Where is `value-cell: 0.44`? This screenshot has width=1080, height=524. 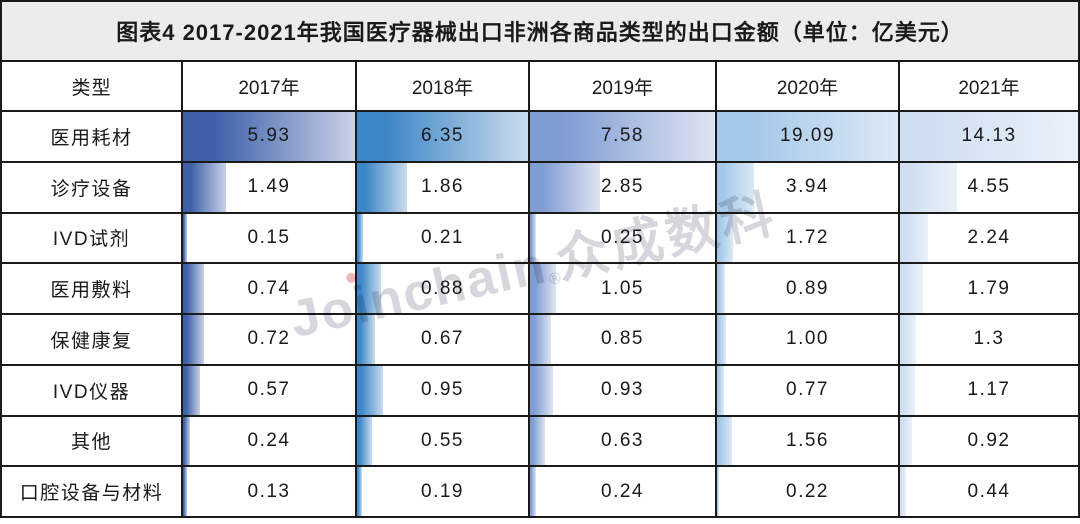
value-cell: 0.44 is located at coordinates (989, 491).